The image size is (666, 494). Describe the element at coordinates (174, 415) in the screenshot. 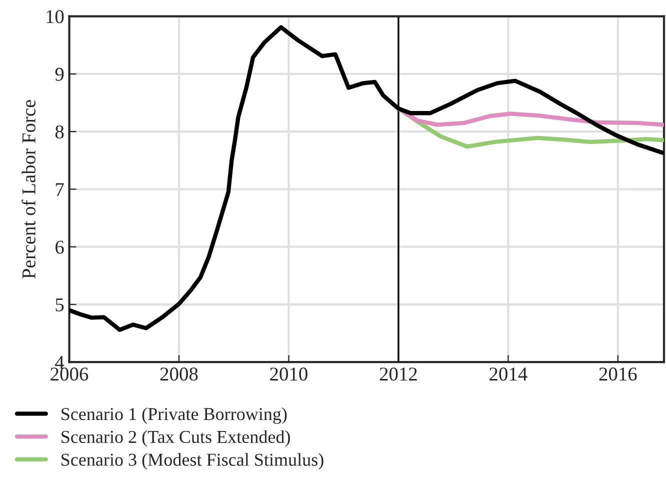

I see `legend-label: Scenario 1 (Private Borrowing)` at that location.